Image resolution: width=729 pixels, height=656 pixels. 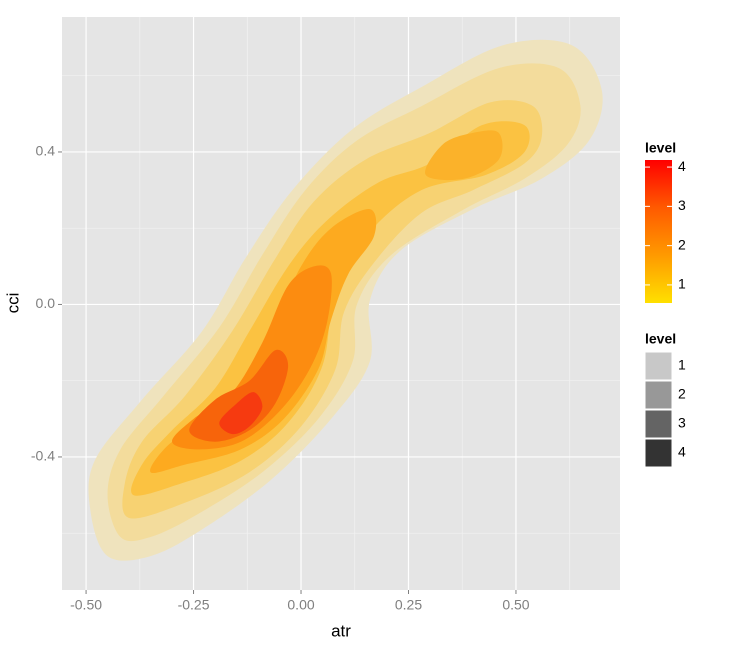 What do you see at coordinates (194, 605) in the screenshot?
I see `x-tick-label: -0.25` at bounding box center [194, 605].